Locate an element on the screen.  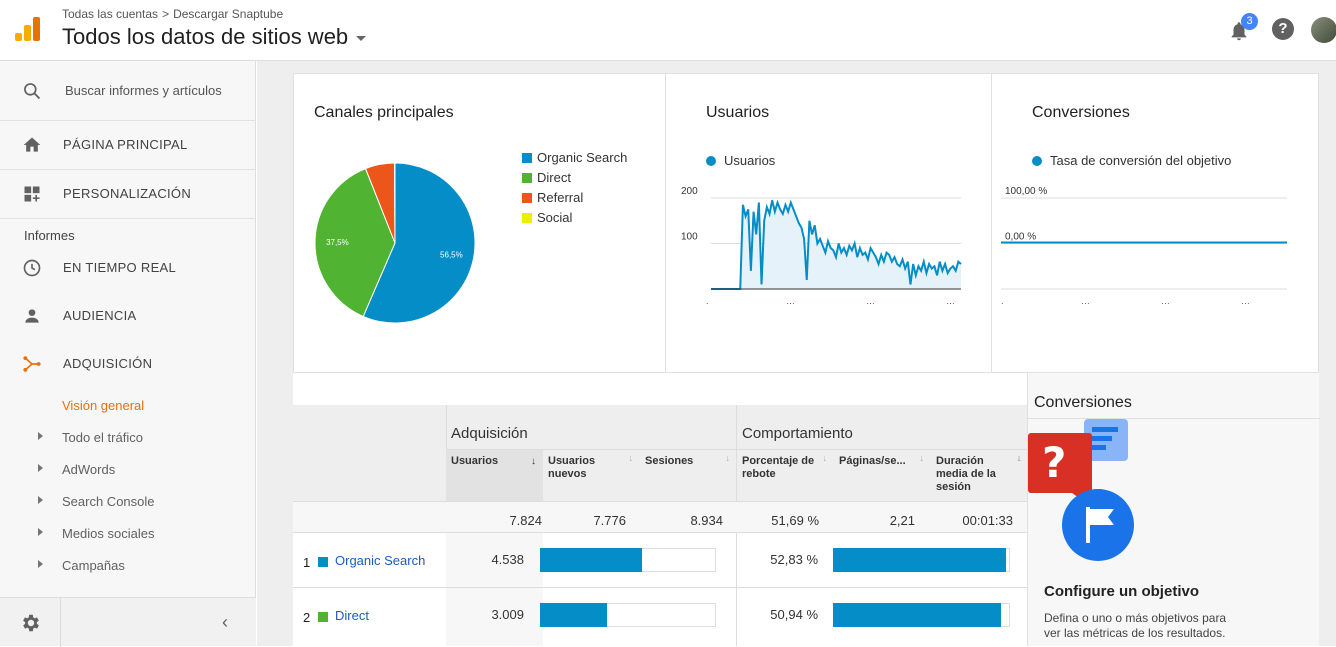
legend-direct-label: Direct is located at coordinates (554, 177).